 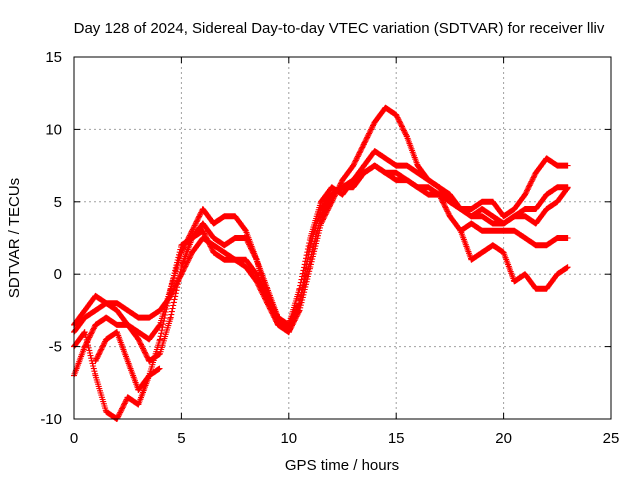 What do you see at coordinates (58, 274) in the screenshot?
I see `y-tick-label: 0` at bounding box center [58, 274].